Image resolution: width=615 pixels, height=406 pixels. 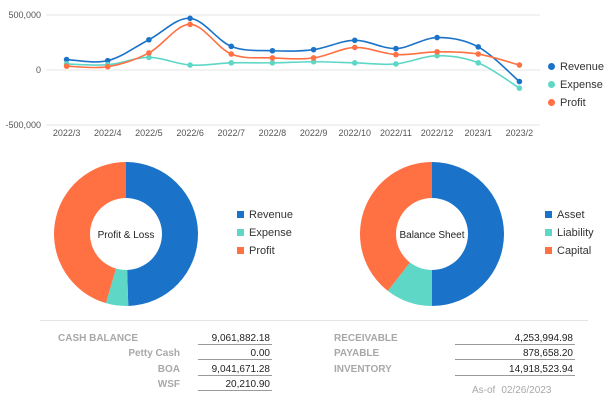 What do you see at coordinates (363, 369) in the screenshot?
I see `inventory-label: INVENTORY` at bounding box center [363, 369].